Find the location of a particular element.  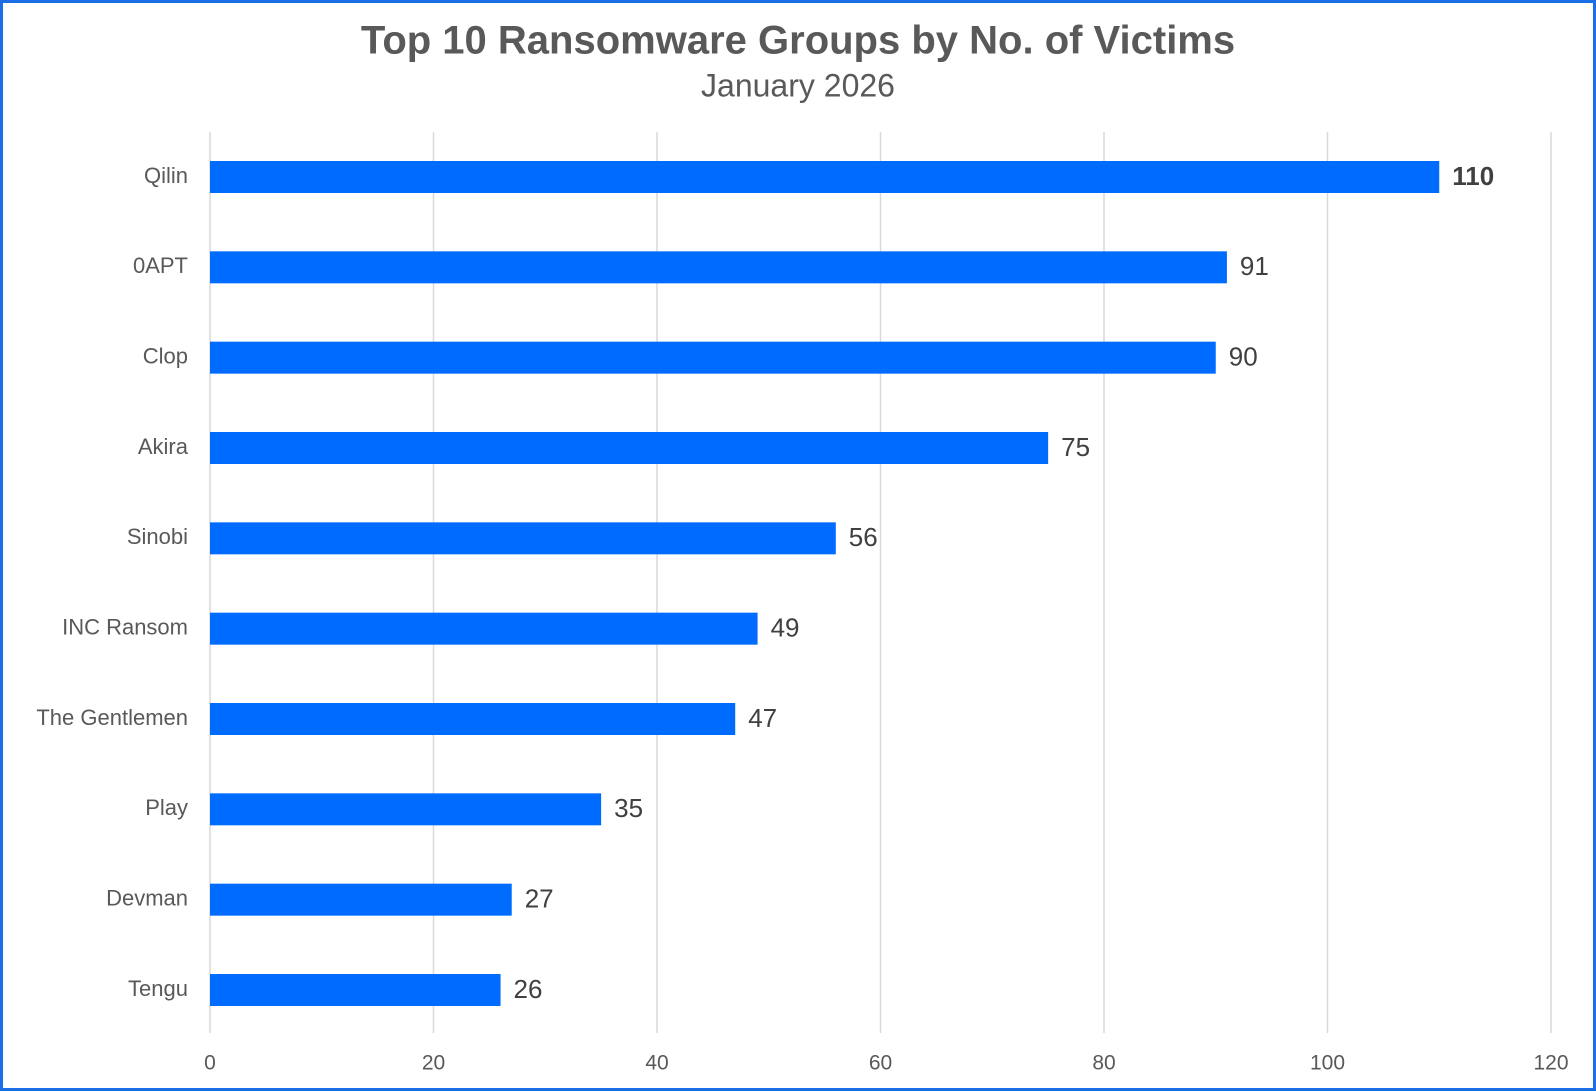

data-label: 56 is located at coordinates (863, 537).